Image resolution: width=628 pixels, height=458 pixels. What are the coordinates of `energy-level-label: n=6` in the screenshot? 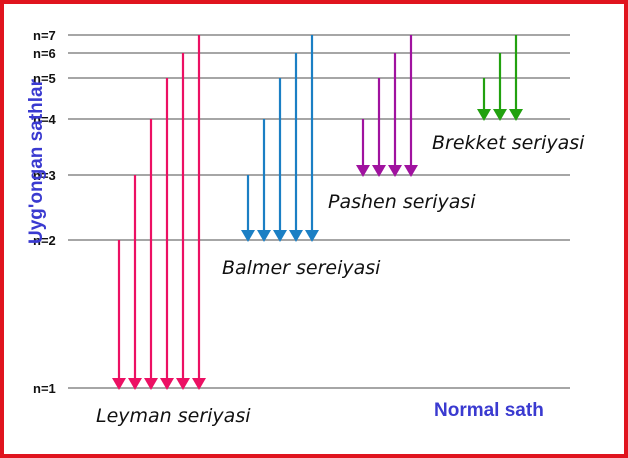 It's located at (44, 53).